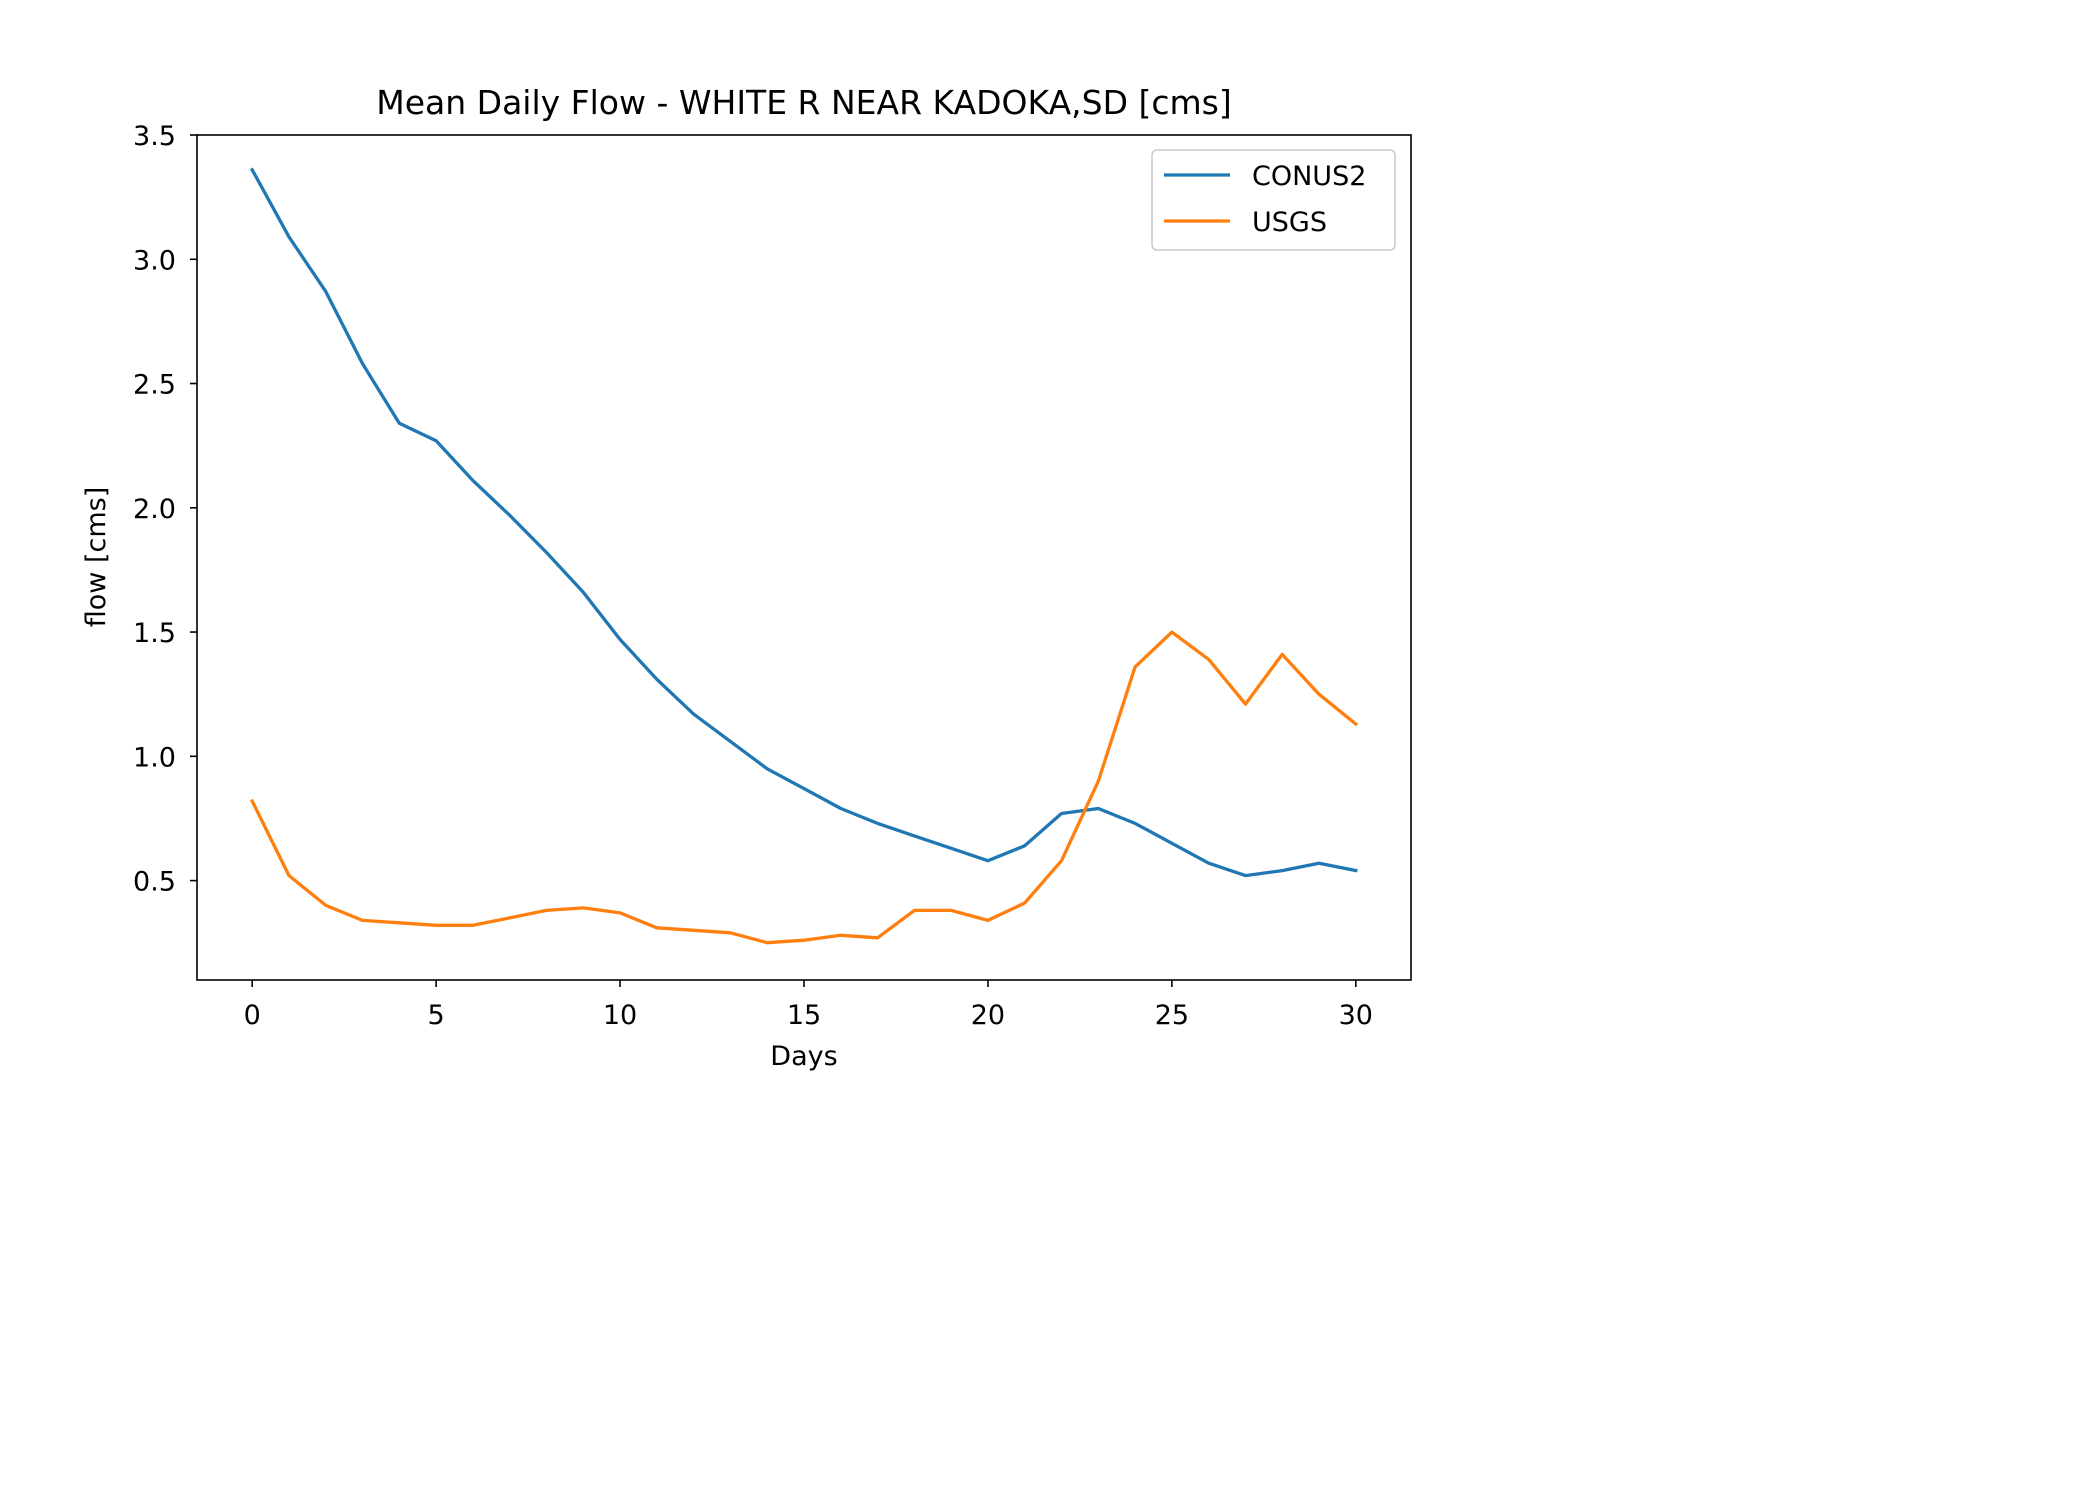  Describe the element at coordinates (803, 1056) in the screenshot. I see `x-axis-label: Days` at that location.